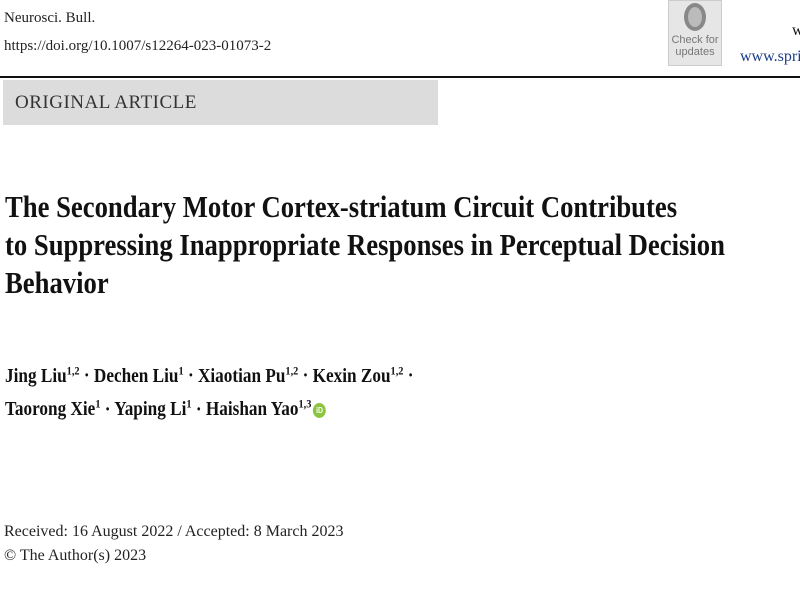 This screenshot has height=600, width=800. Describe the element at coordinates (42, 375) in the screenshot. I see `author: Jing Liu1,2` at that location.